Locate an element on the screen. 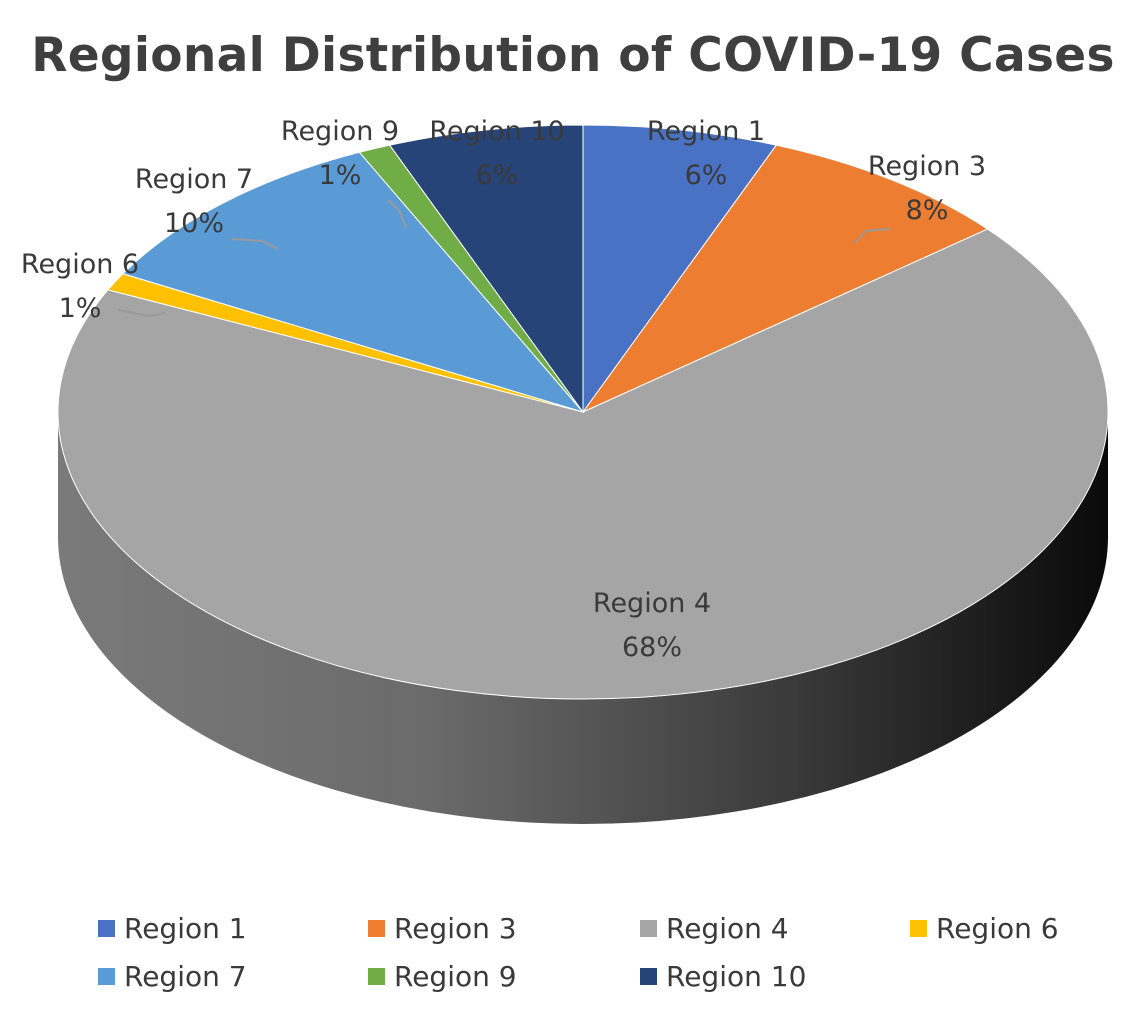  legend-label-region-1: Region 1 is located at coordinates (185, 928).